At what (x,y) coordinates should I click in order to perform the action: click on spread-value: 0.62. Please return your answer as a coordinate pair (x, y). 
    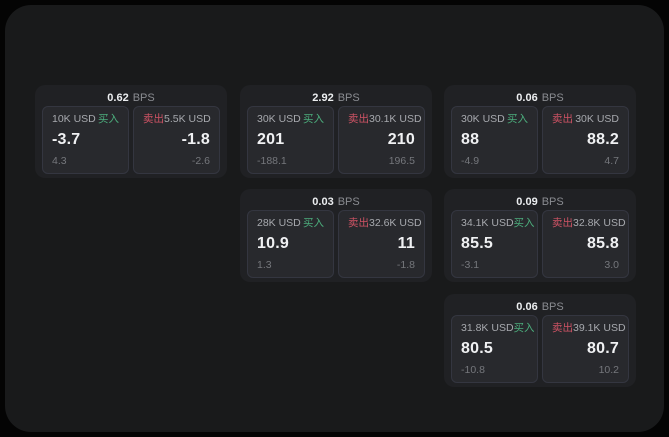
    Looking at the image, I should click on (118, 97).